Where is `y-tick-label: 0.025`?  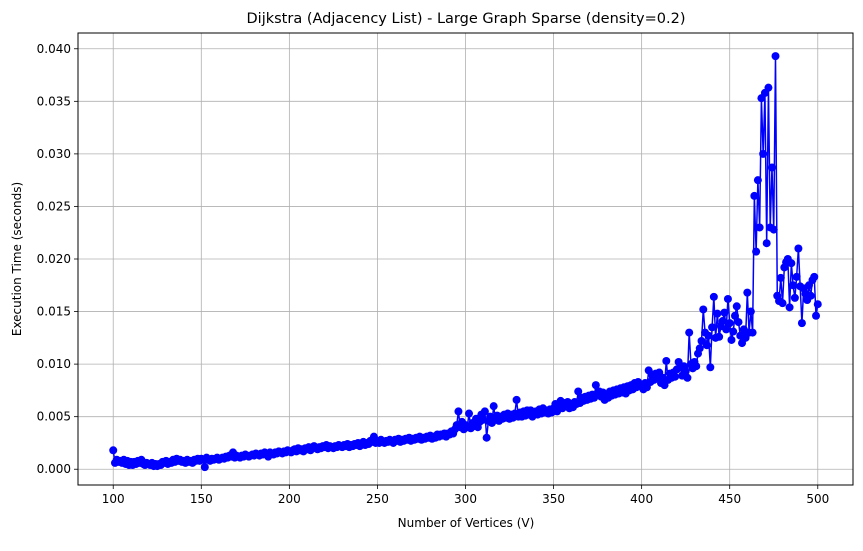
y-tick-label: 0.025 is located at coordinates (54, 206).